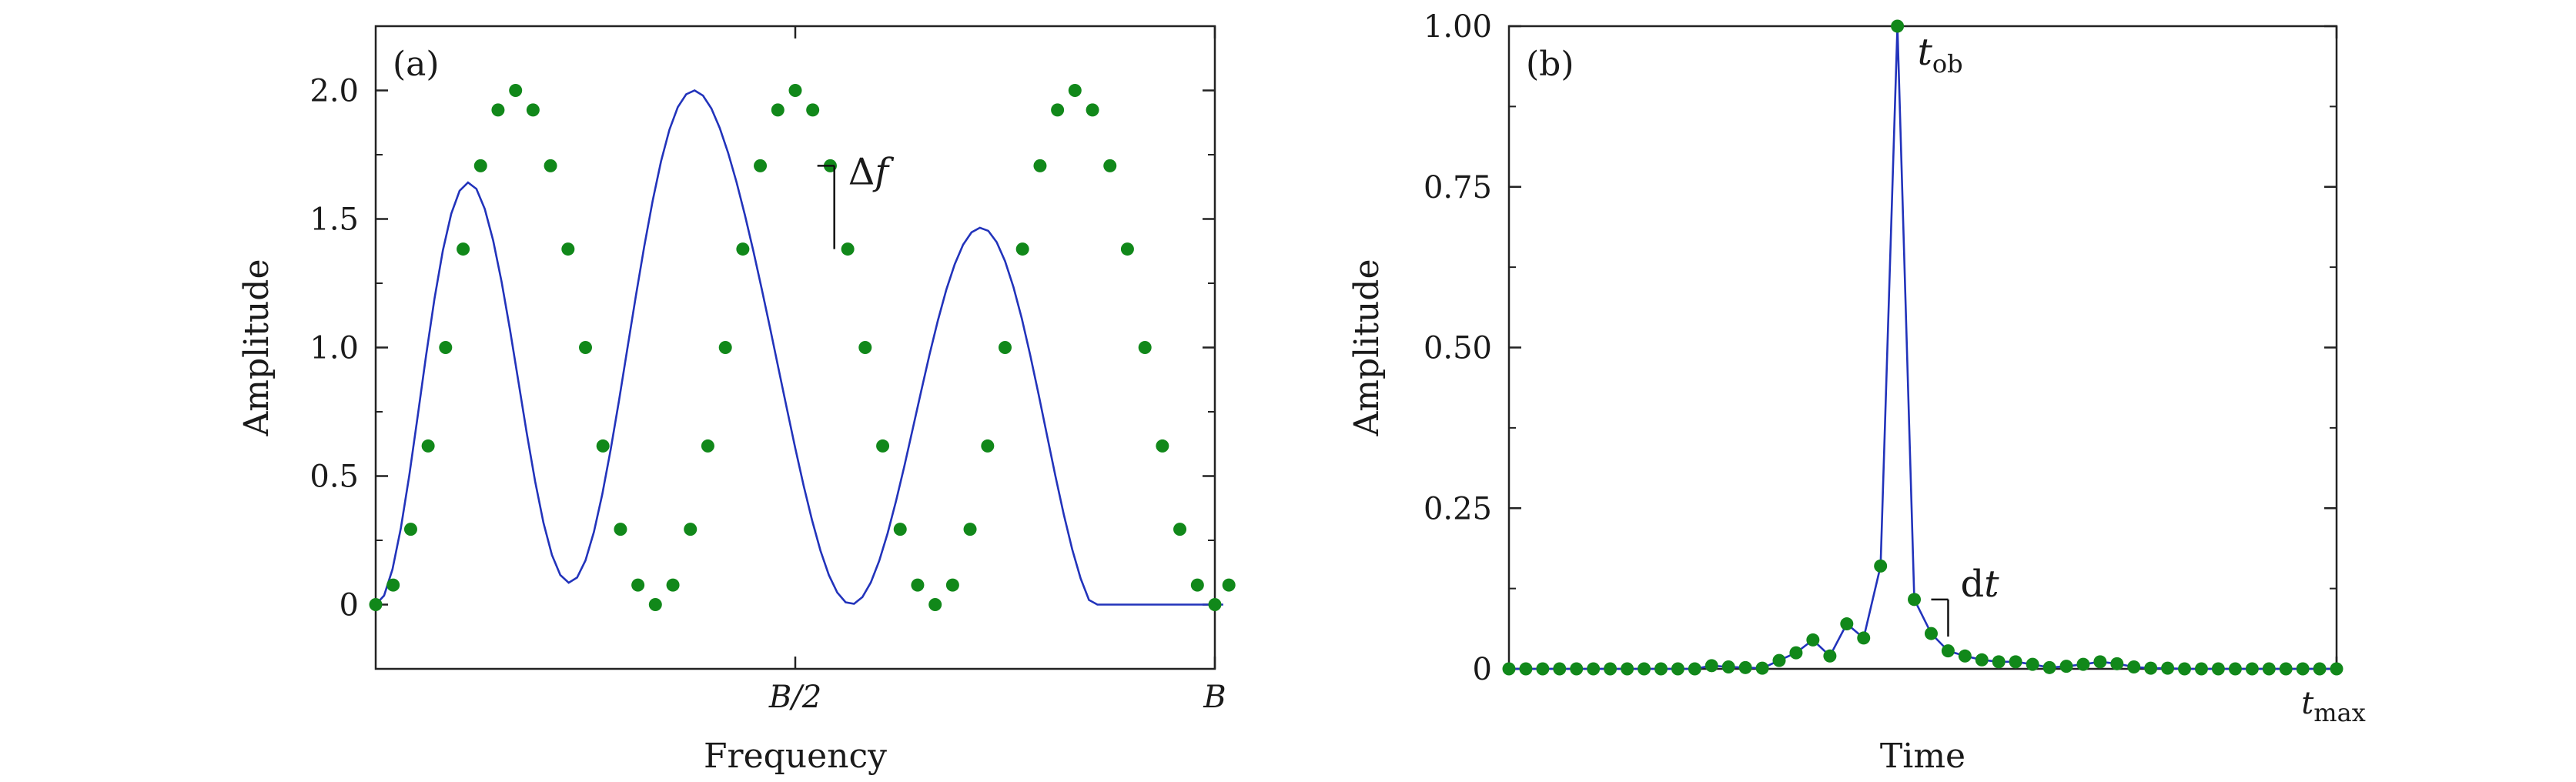 This screenshot has height=782, width=2576. Describe the element at coordinates (872, 171) in the screenshot. I see `delta-f-annotation: Δf` at that location.